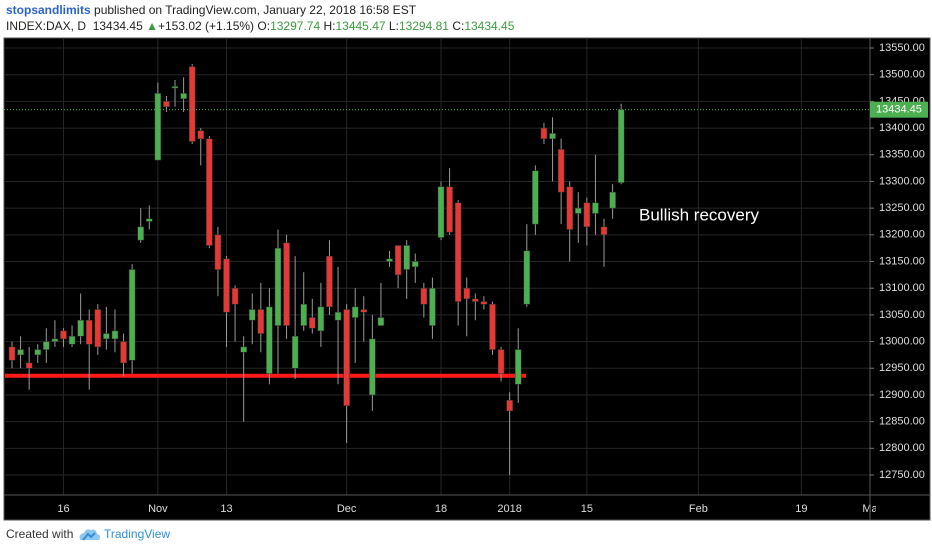 Image resolution: width=932 pixels, height=550 pixels. I want to click on high-value: 13445.47, so click(360, 26).